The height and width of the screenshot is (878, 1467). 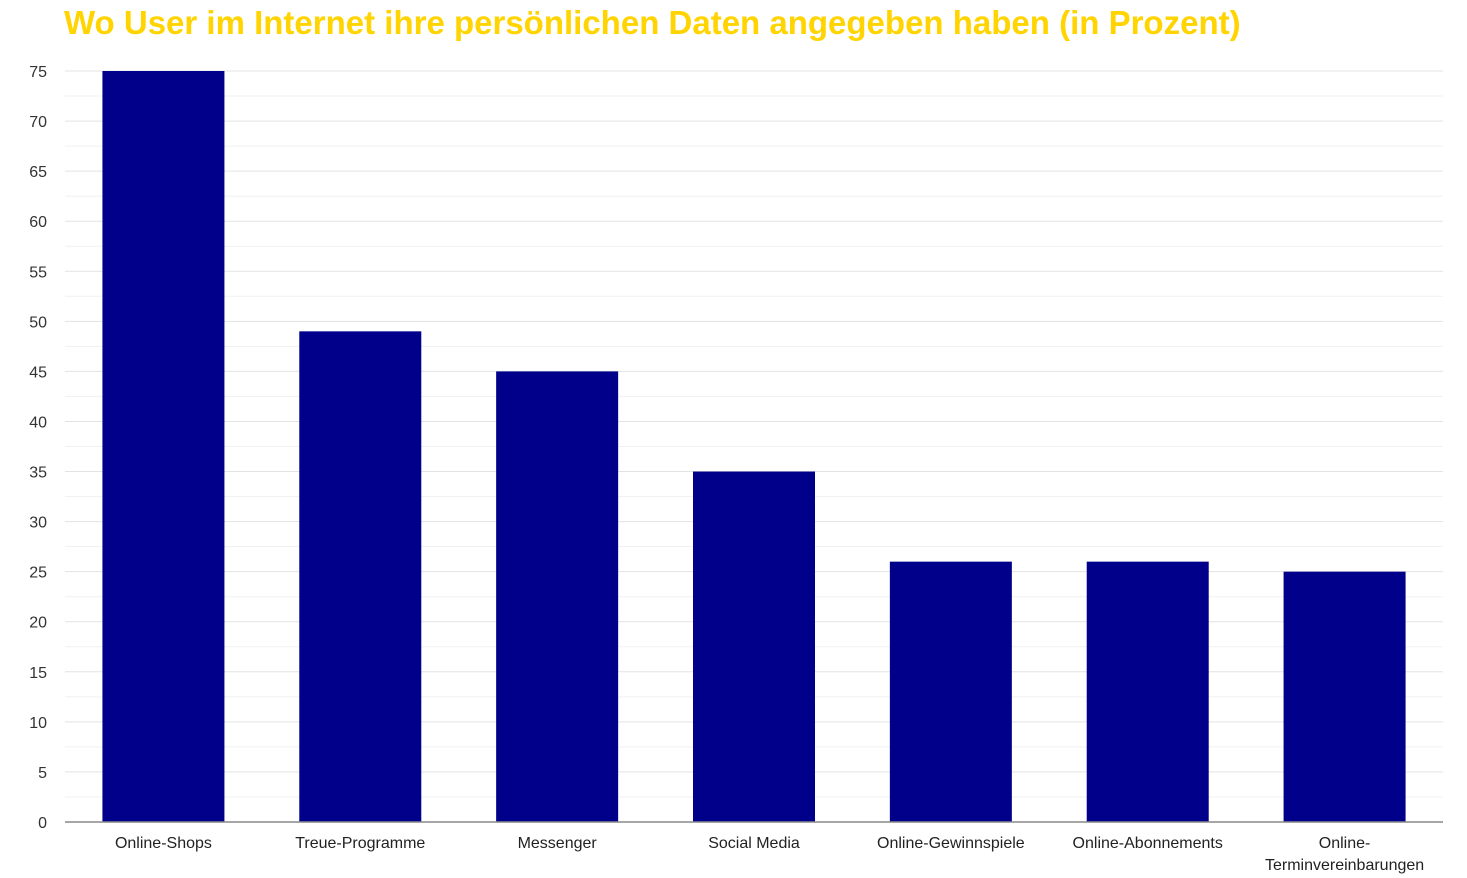 I want to click on y-tick-label: 20, so click(x=38, y=623).